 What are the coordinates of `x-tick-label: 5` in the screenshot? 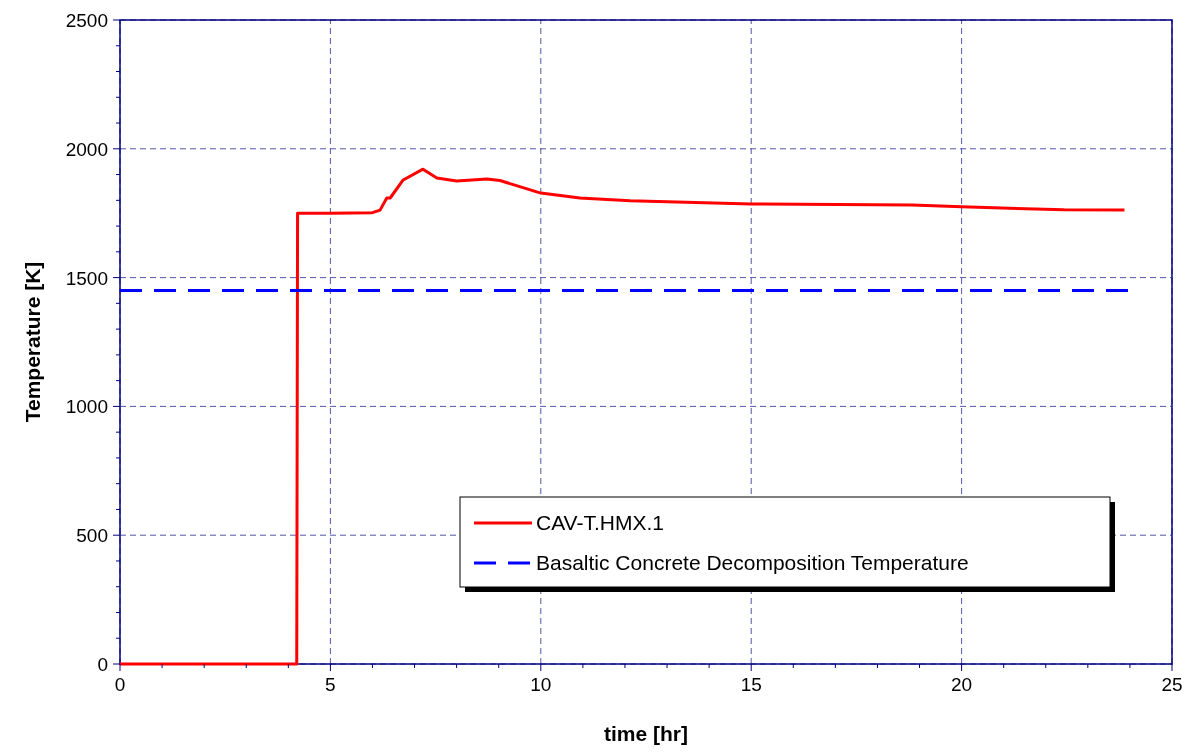 It's located at (330, 684).